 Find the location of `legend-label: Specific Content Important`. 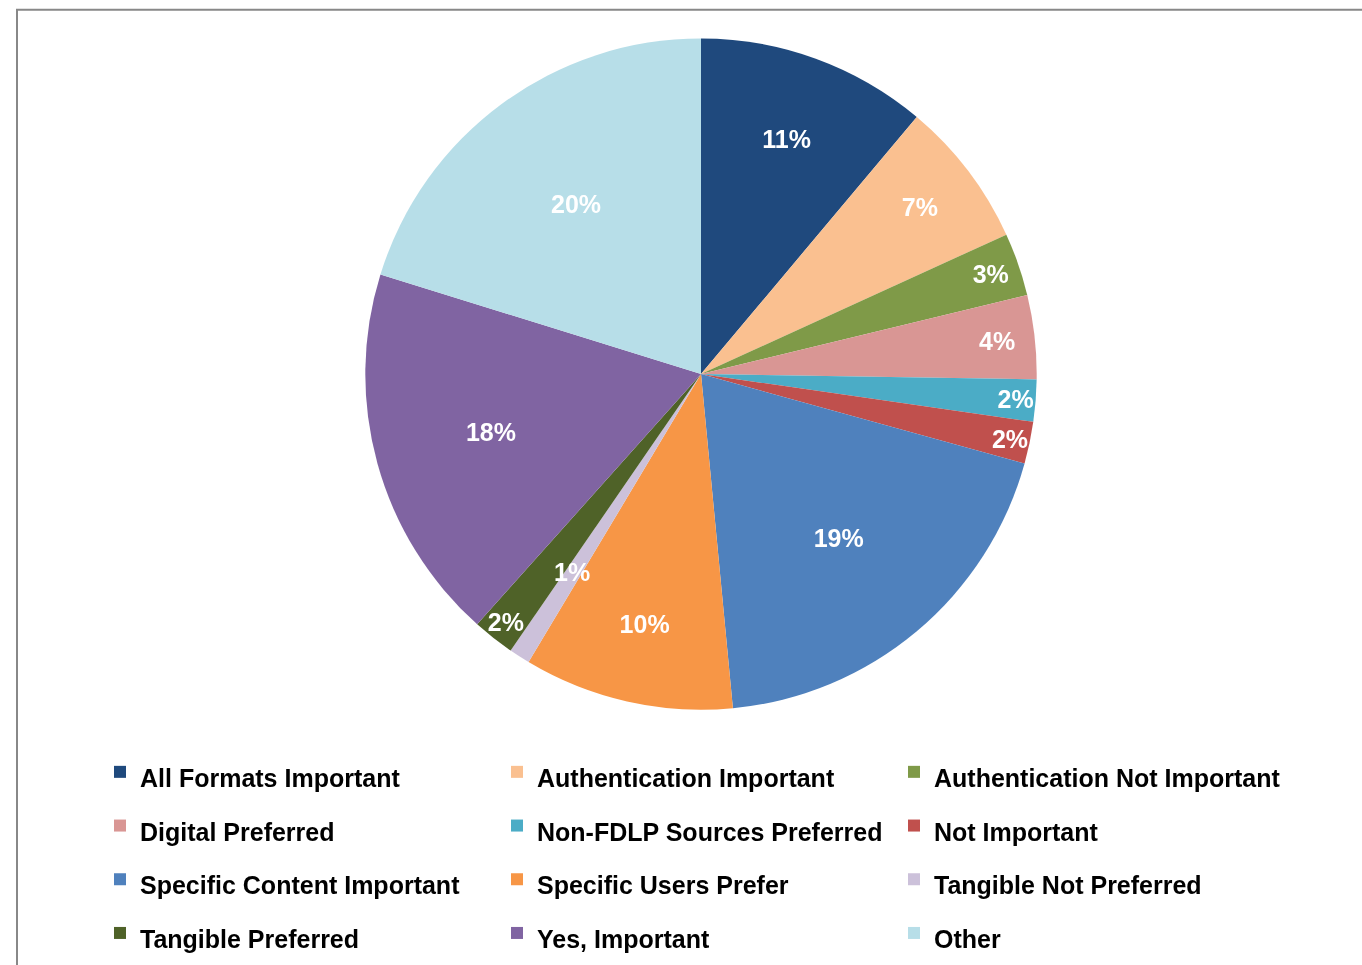

legend-label: Specific Content Important is located at coordinates (300, 885).